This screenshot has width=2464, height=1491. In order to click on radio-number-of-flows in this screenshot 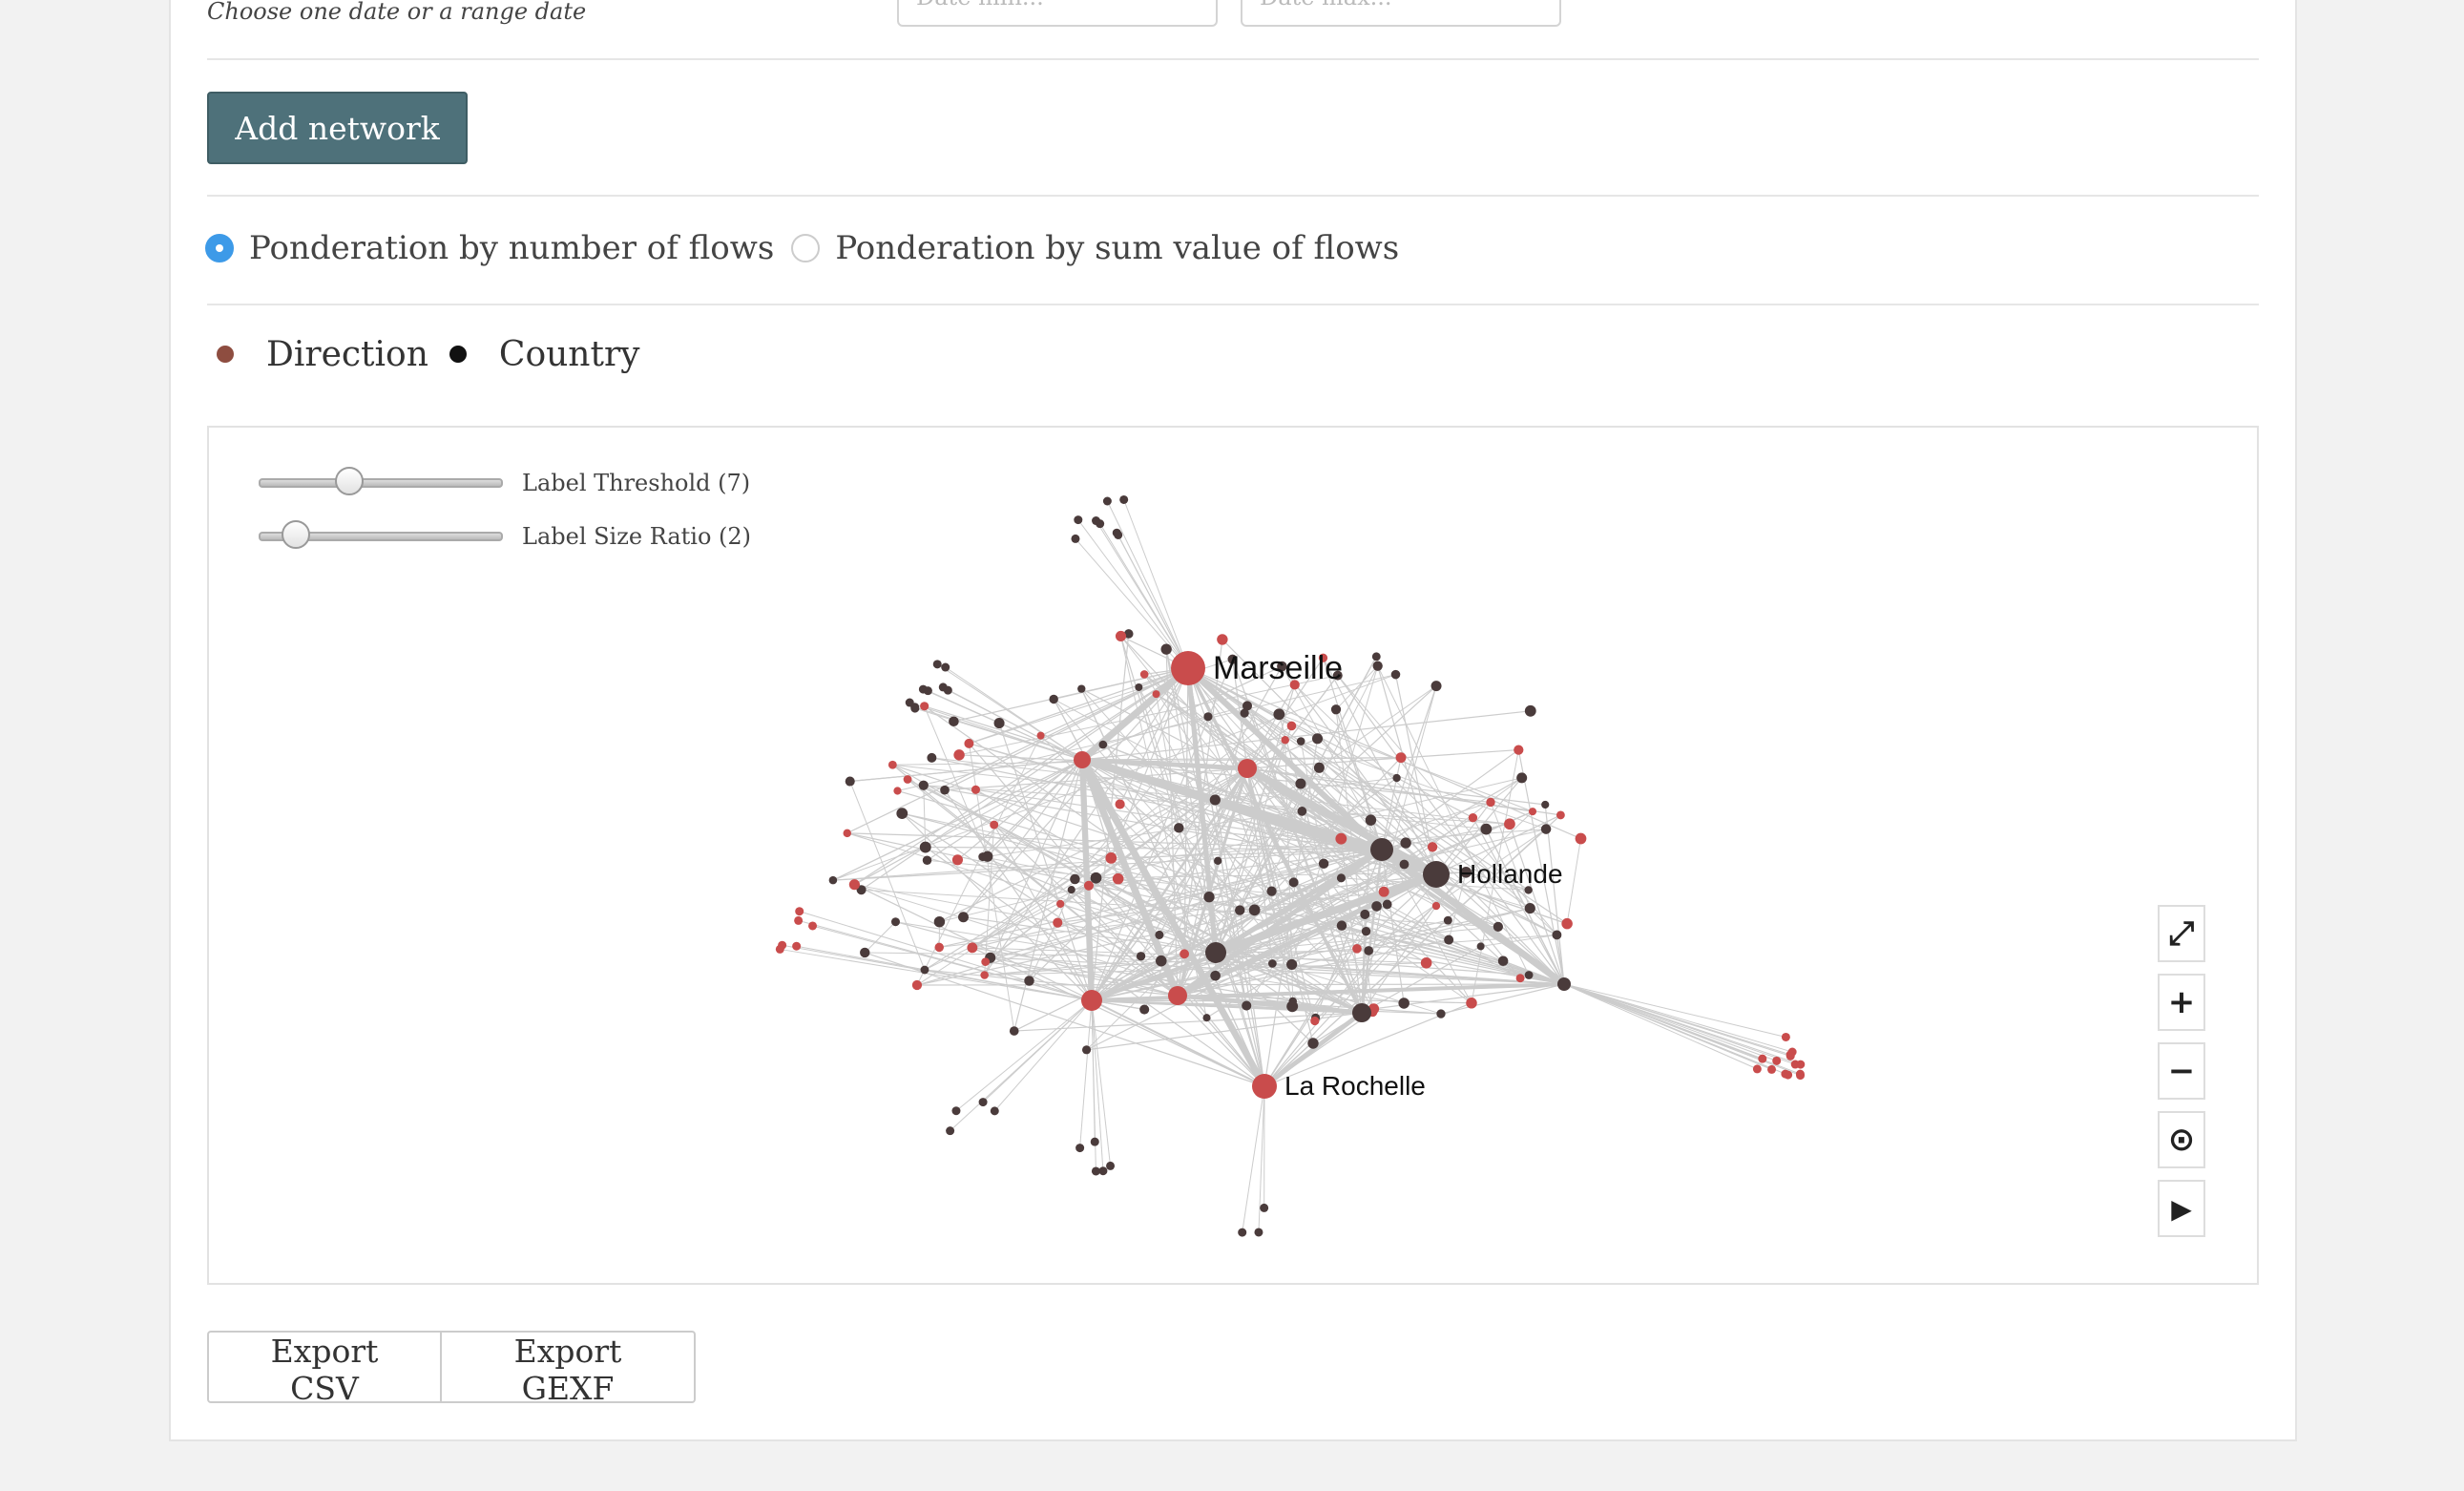, I will do `click(219, 248)`.